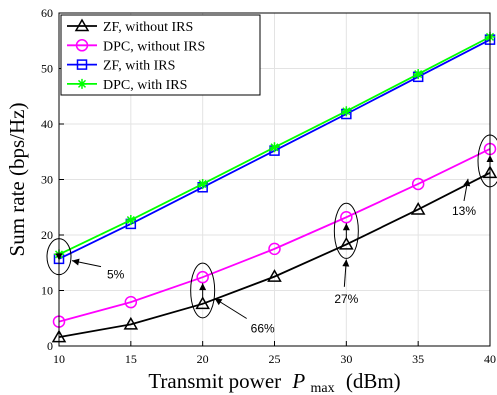 This screenshot has height=395, width=497. I want to click on x-axis-label-symbol: P, so click(298, 381).